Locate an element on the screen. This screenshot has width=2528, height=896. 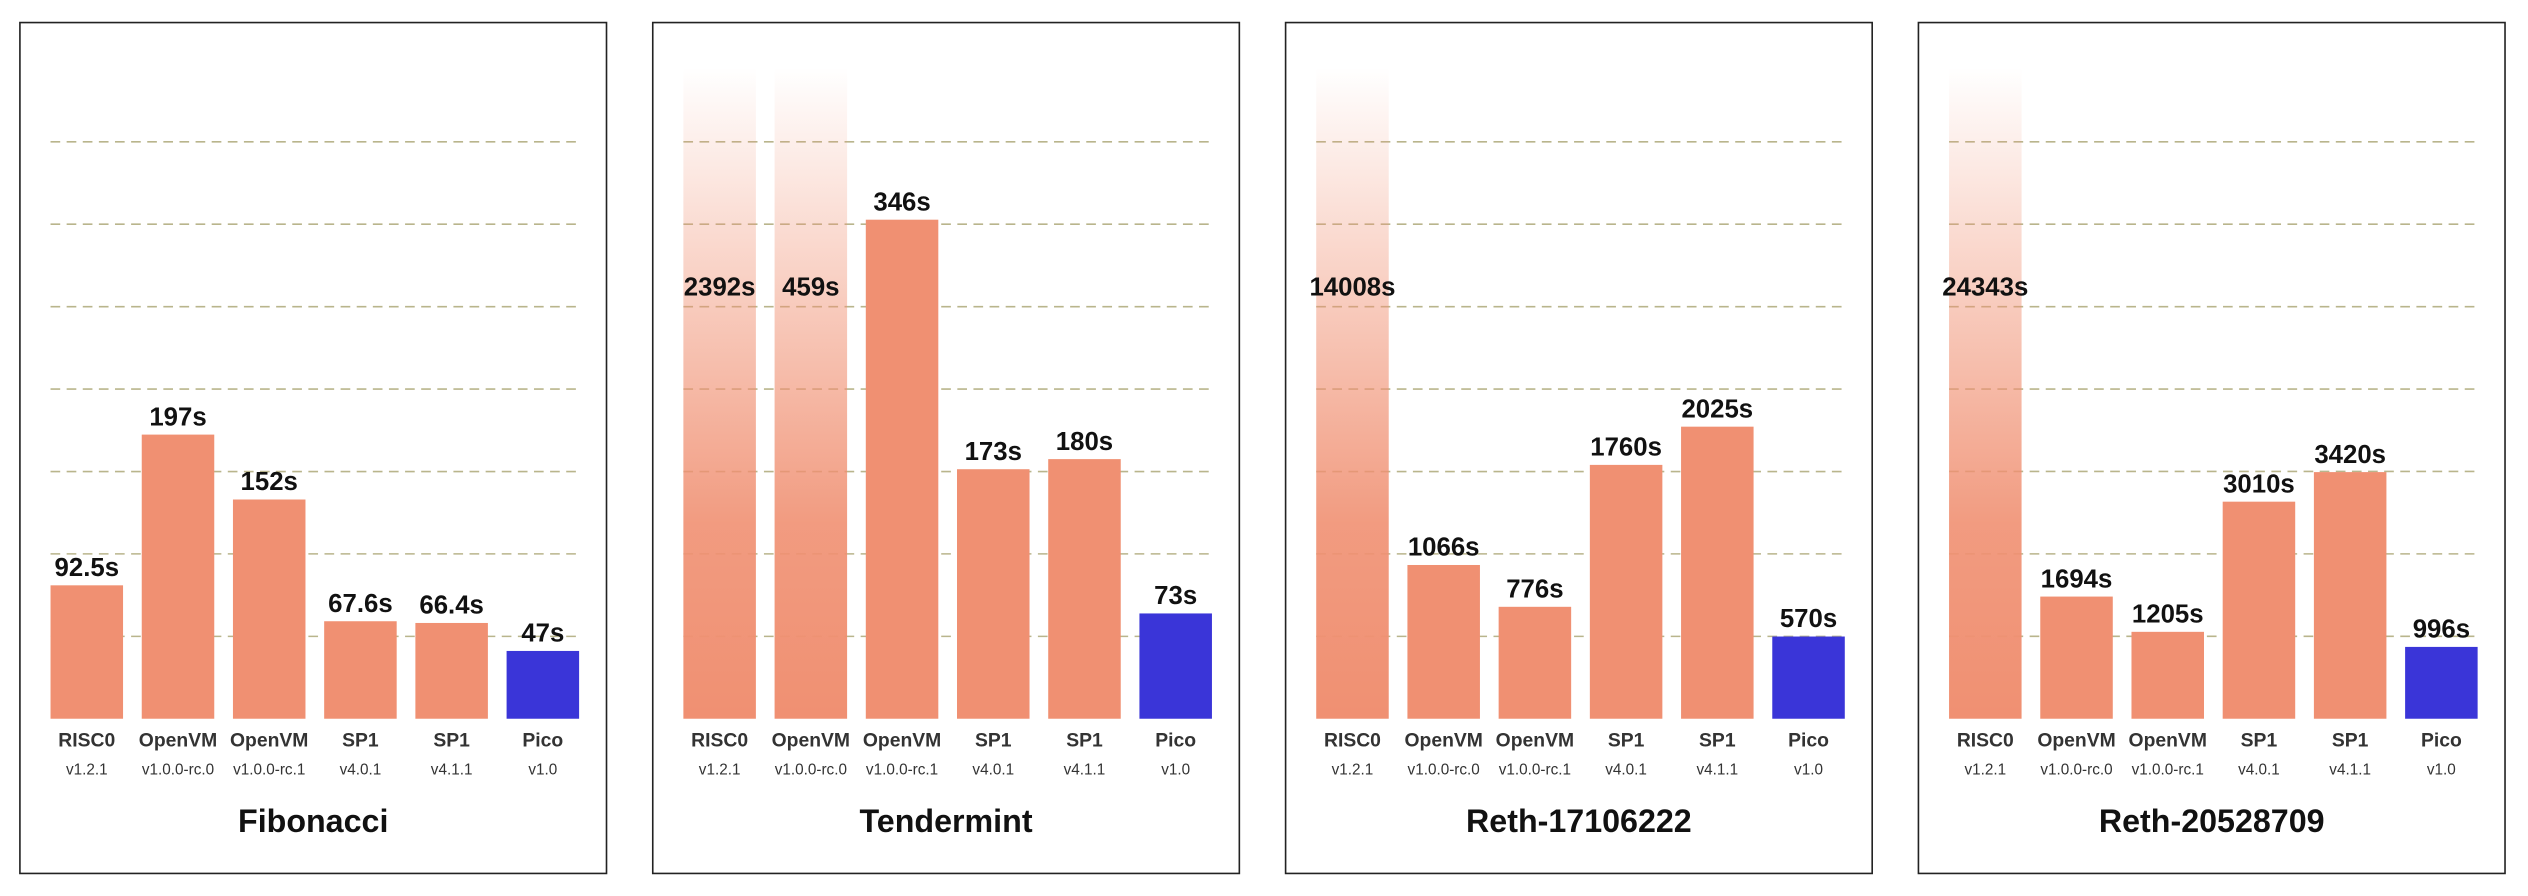
value-label: 1205s is located at coordinates (2168, 615).